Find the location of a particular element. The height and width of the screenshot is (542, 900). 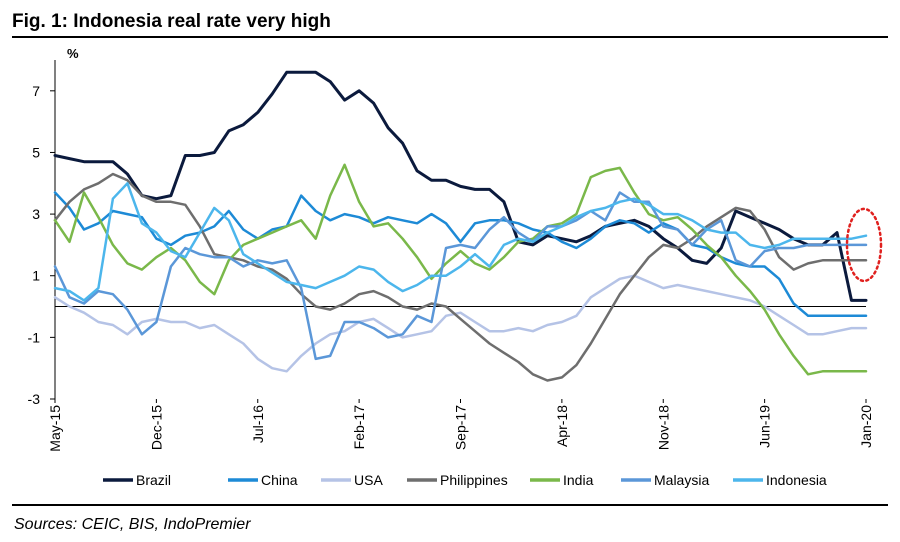

legend-label-india: India is located at coordinates (578, 480).